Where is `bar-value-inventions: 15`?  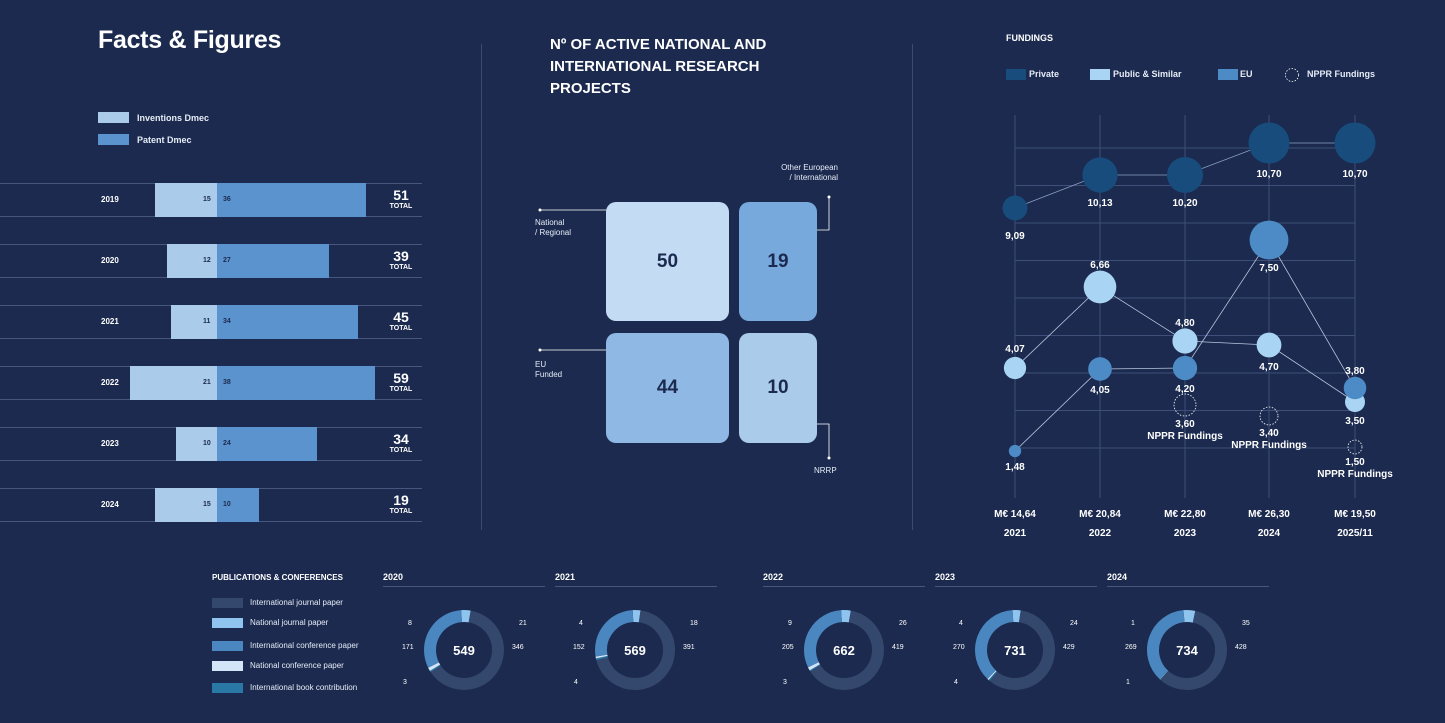 bar-value-inventions: 15 is located at coordinates (207, 504).